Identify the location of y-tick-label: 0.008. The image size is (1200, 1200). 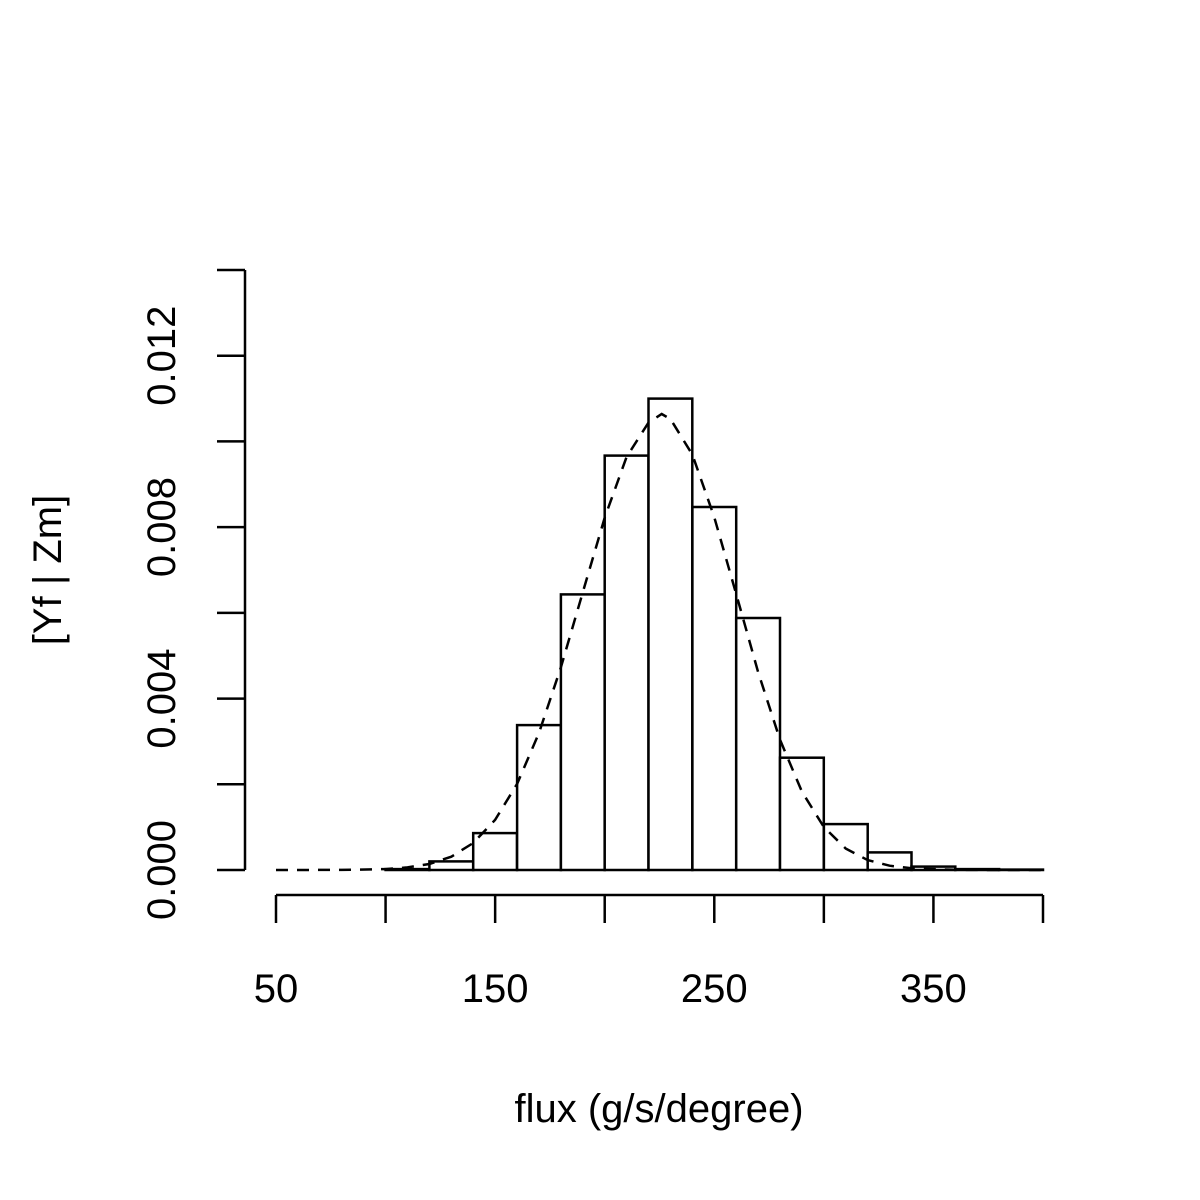
(162, 527).